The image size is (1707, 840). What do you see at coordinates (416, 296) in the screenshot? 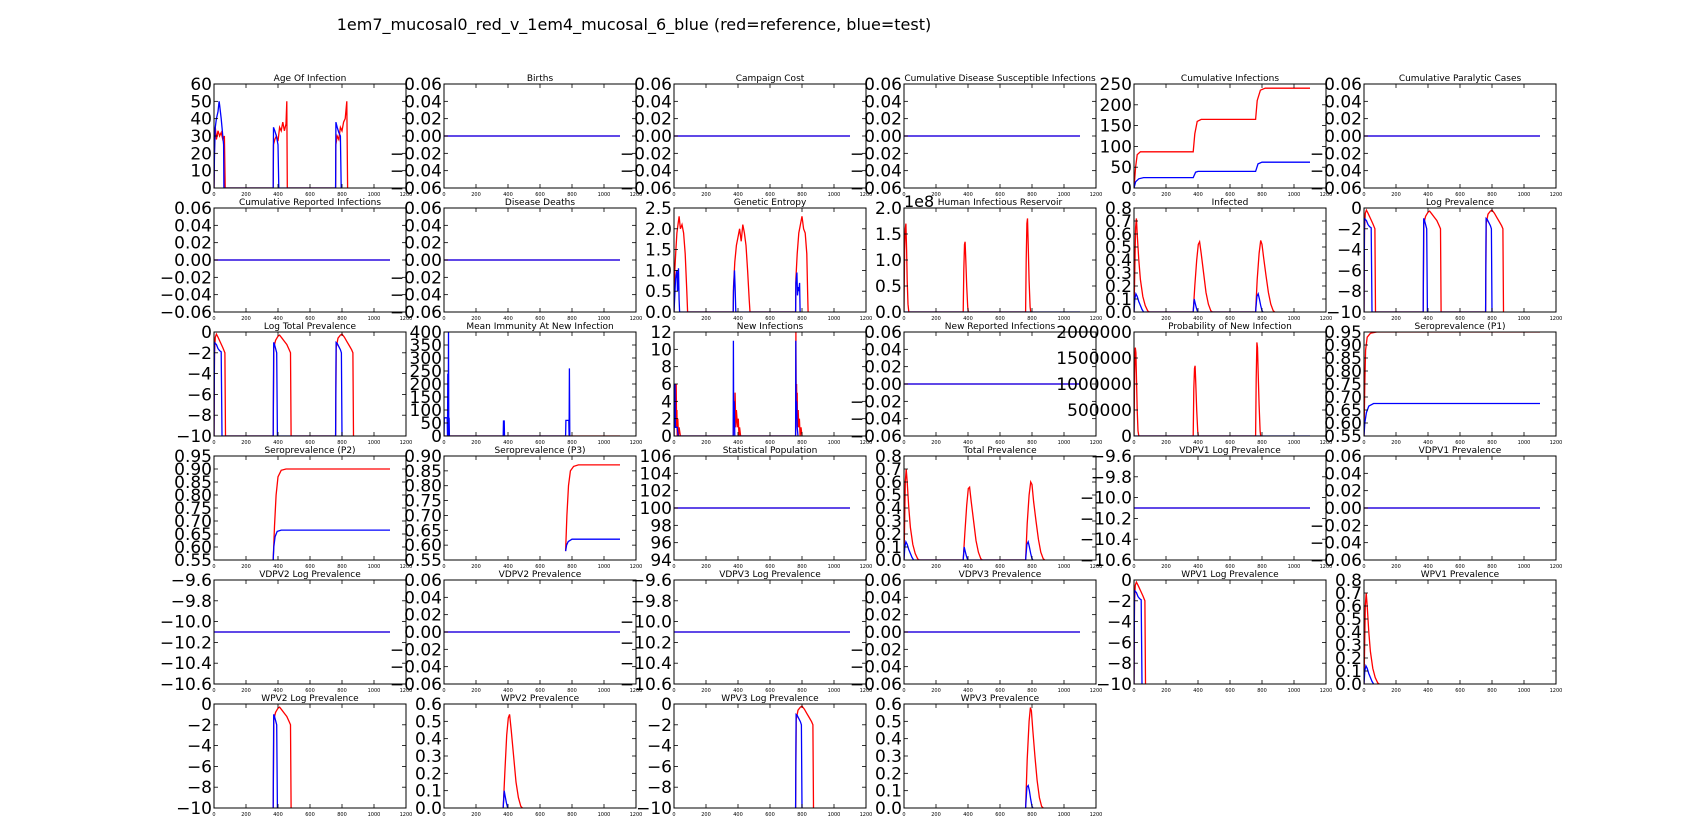
I see `y-tick-label: −0.04` at bounding box center [416, 296].